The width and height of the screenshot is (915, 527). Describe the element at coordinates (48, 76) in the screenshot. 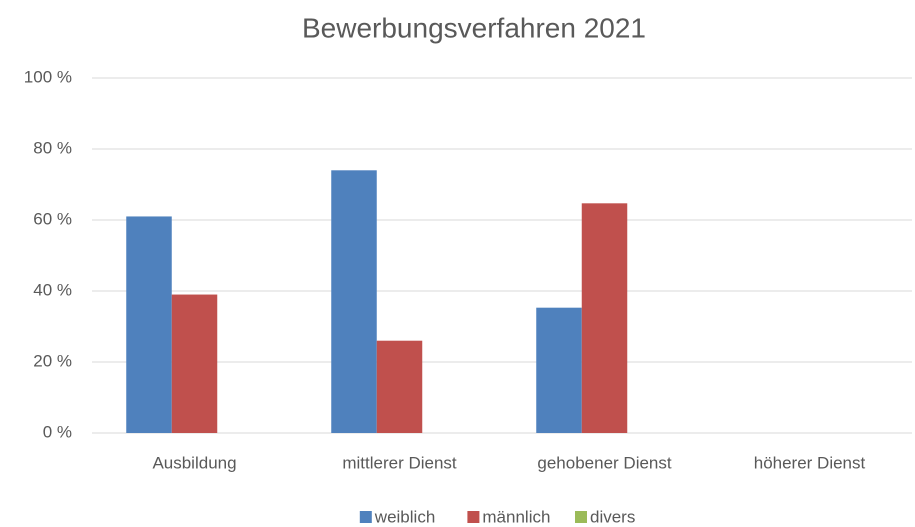

I see `y-tick-label: 100 %` at that location.